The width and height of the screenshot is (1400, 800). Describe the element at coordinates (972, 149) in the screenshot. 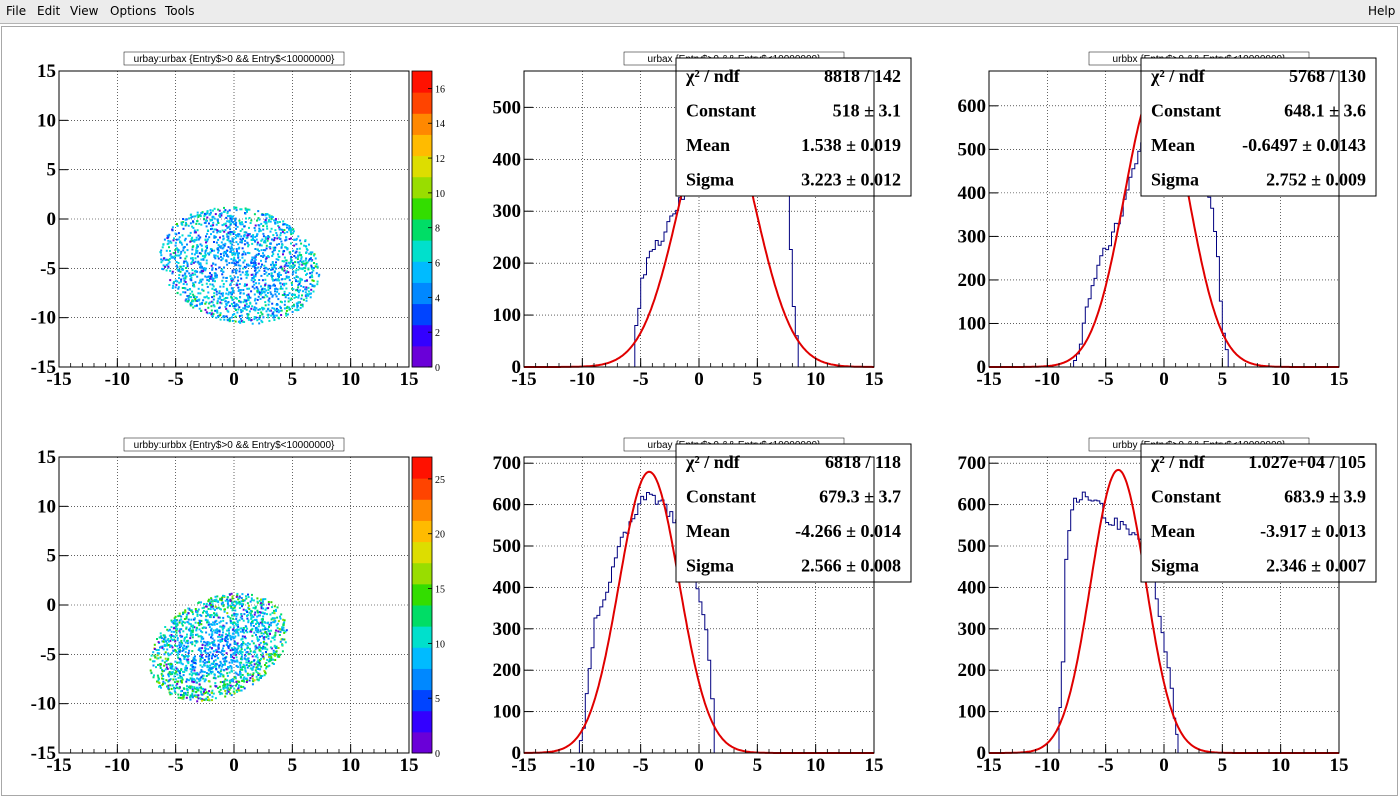

I see `y-tick-label: 500` at that location.